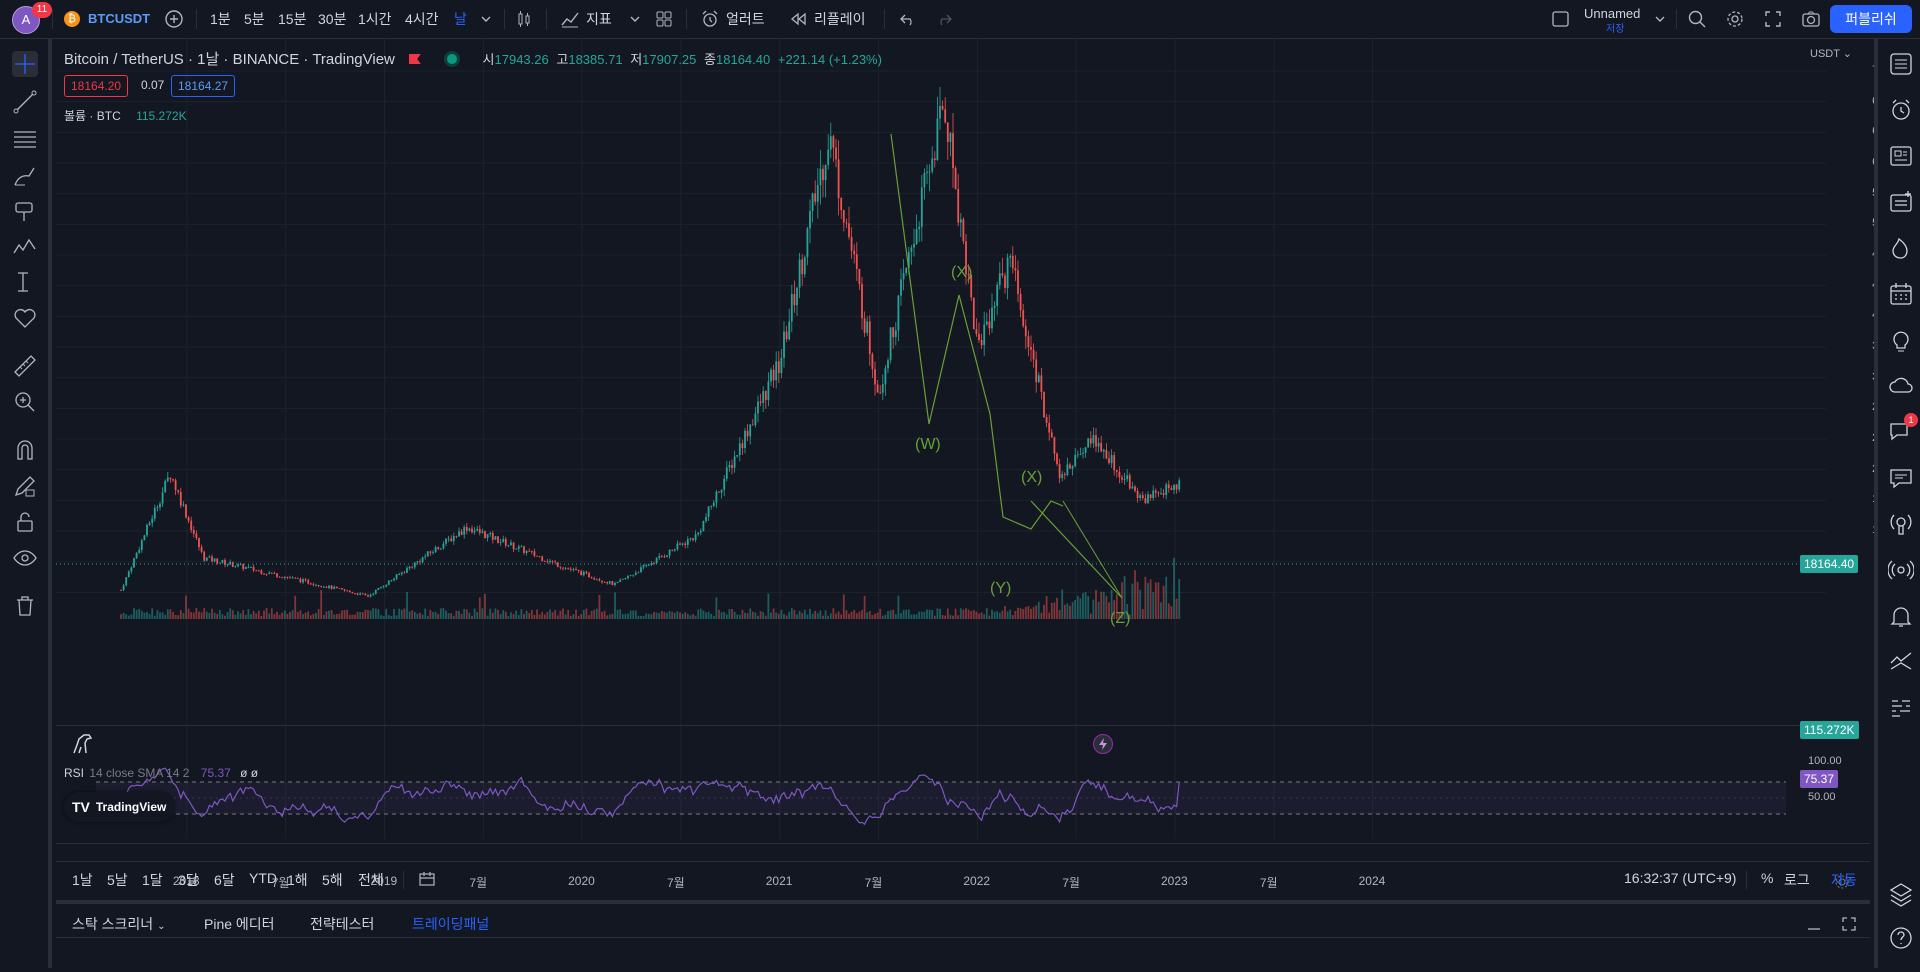 The image size is (1920, 972). Describe the element at coordinates (1901, 938) in the screenshot. I see `help-icon` at that location.